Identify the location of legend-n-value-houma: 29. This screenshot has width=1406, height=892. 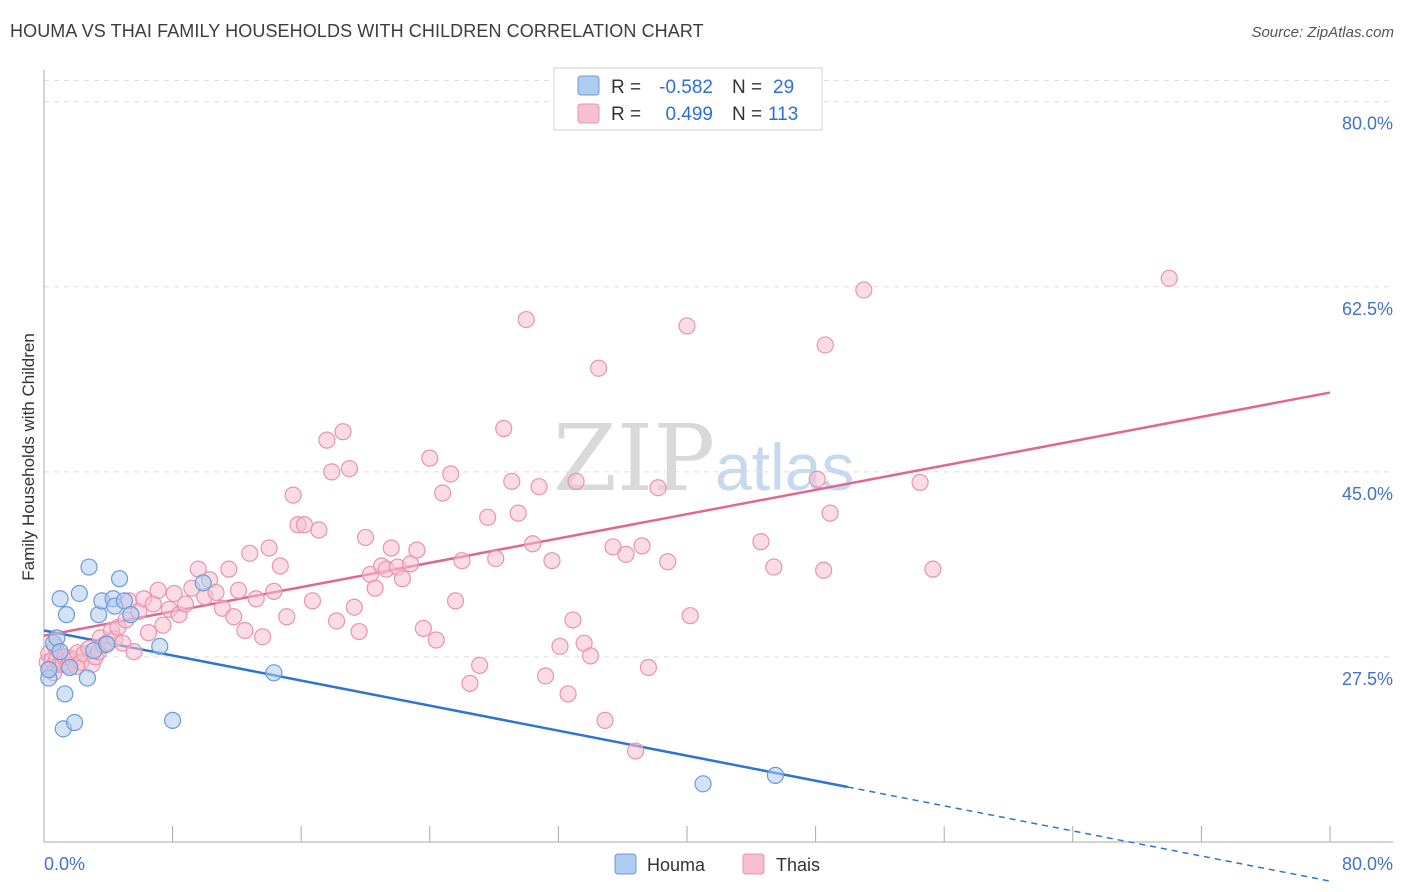
(783, 87).